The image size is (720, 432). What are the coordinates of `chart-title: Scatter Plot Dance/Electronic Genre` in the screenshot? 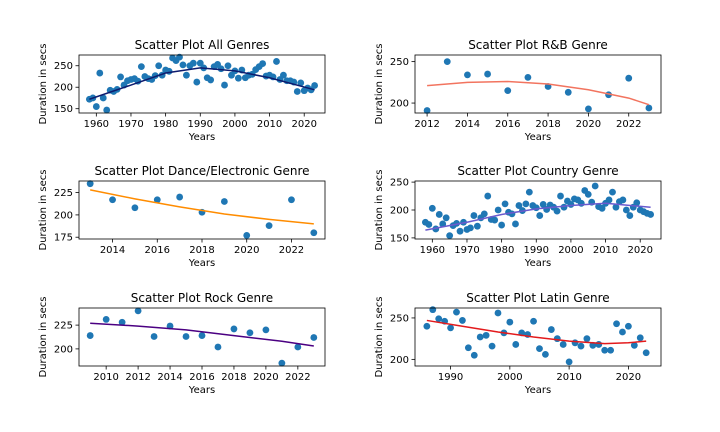 It's located at (201, 171).